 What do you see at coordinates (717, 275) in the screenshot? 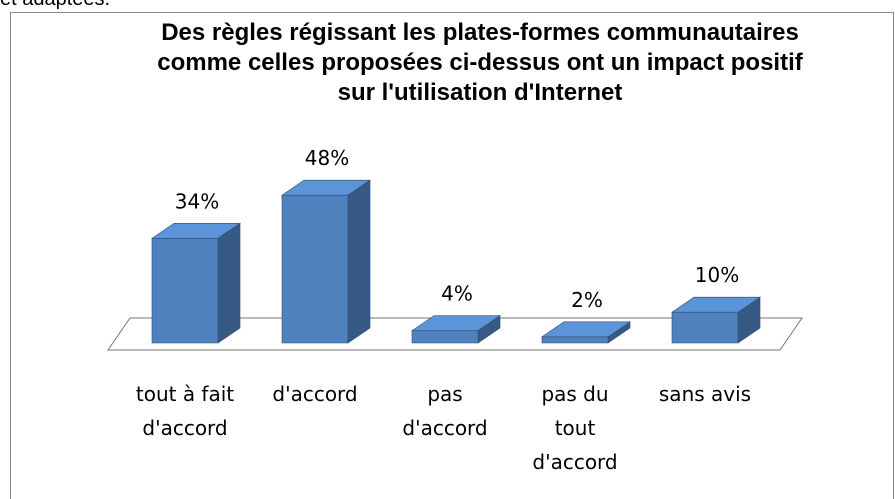
I see `data-label: 10%` at bounding box center [717, 275].